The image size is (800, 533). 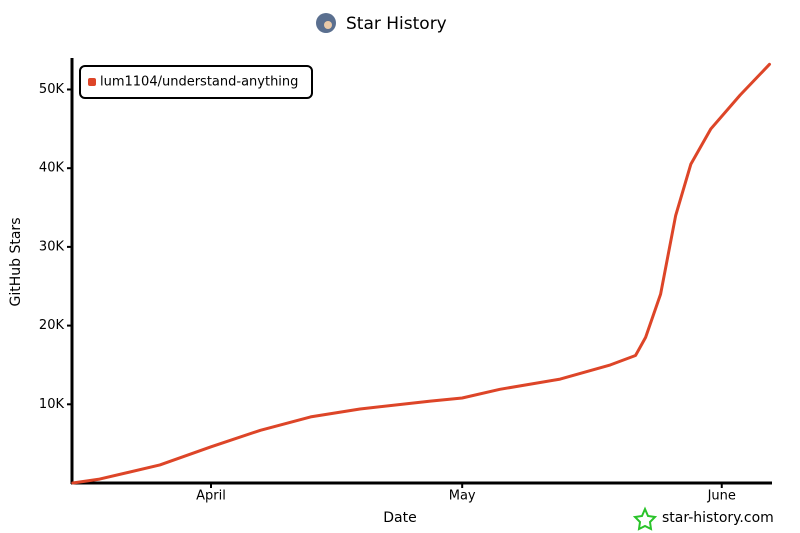 What do you see at coordinates (399, 518) in the screenshot?
I see `x-axis-label: Date` at bounding box center [399, 518].